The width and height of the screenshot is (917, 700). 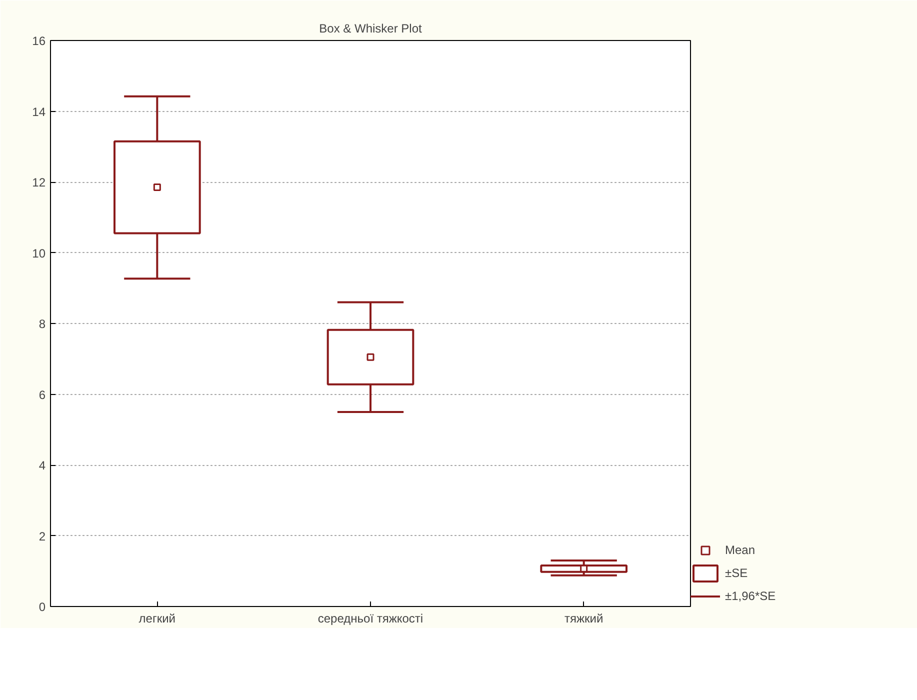 I want to click on y-tick-label: 6, so click(x=42, y=395).